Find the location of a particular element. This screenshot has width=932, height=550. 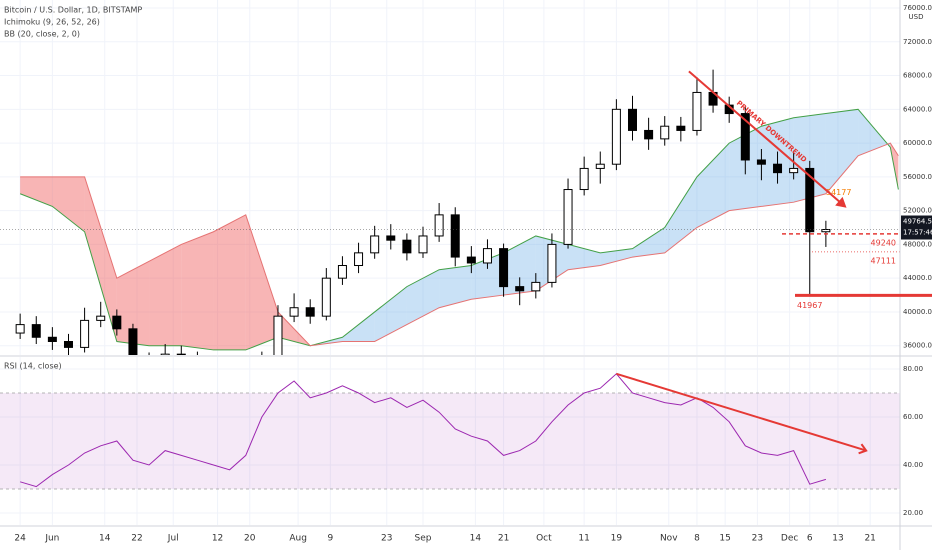

y-tick-label: 68000.00 is located at coordinates (917, 76).